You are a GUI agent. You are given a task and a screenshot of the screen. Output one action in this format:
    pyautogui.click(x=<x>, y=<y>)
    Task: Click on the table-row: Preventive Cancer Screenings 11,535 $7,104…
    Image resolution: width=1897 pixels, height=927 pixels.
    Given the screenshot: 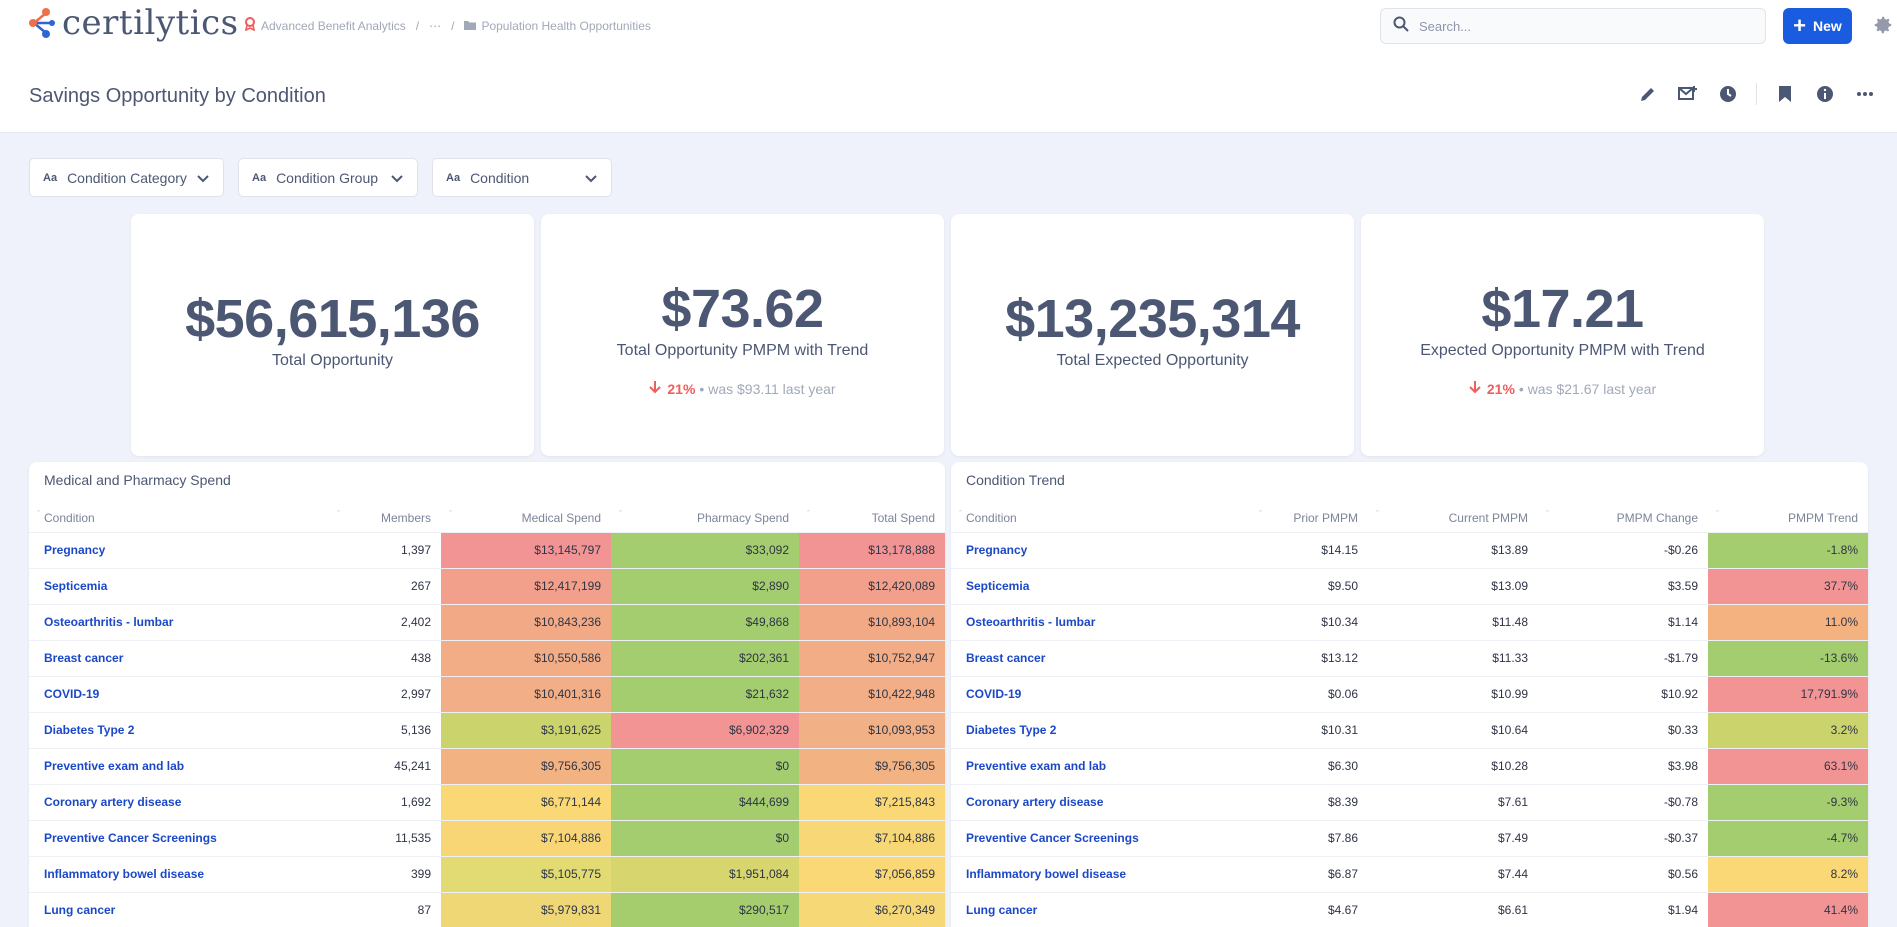 What is the action you would take?
    pyautogui.click(x=487, y=837)
    